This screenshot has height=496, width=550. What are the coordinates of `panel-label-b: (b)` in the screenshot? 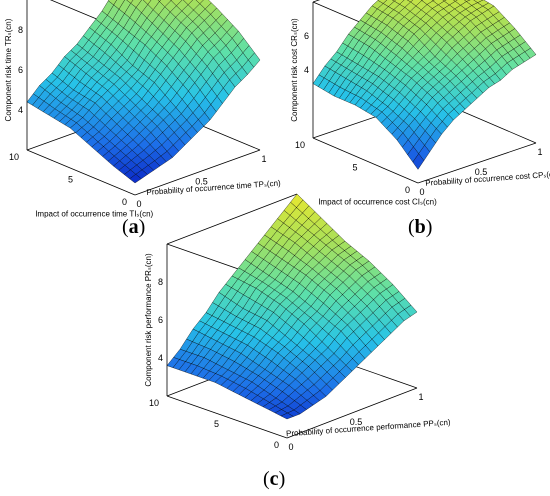 It's located at (420, 227).